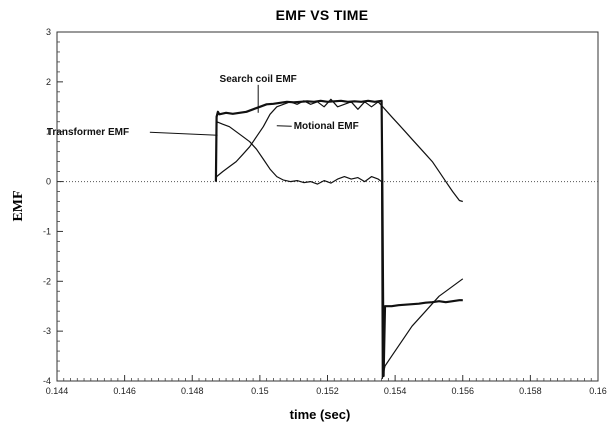 This screenshot has height=429, width=609. Describe the element at coordinates (327, 391) in the screenshot. I see `x-tick-label: 0.152` at that location.